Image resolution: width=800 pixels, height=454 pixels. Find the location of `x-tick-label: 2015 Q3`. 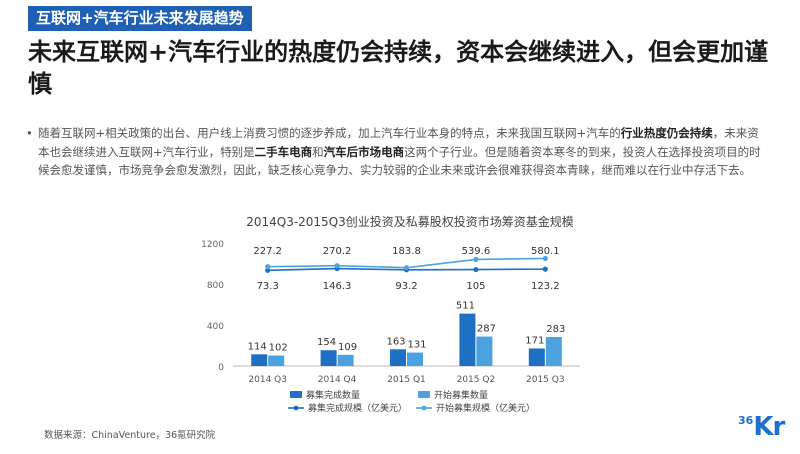

x-tick-label: 2015 Q3 is located at coordinates (545, 380).